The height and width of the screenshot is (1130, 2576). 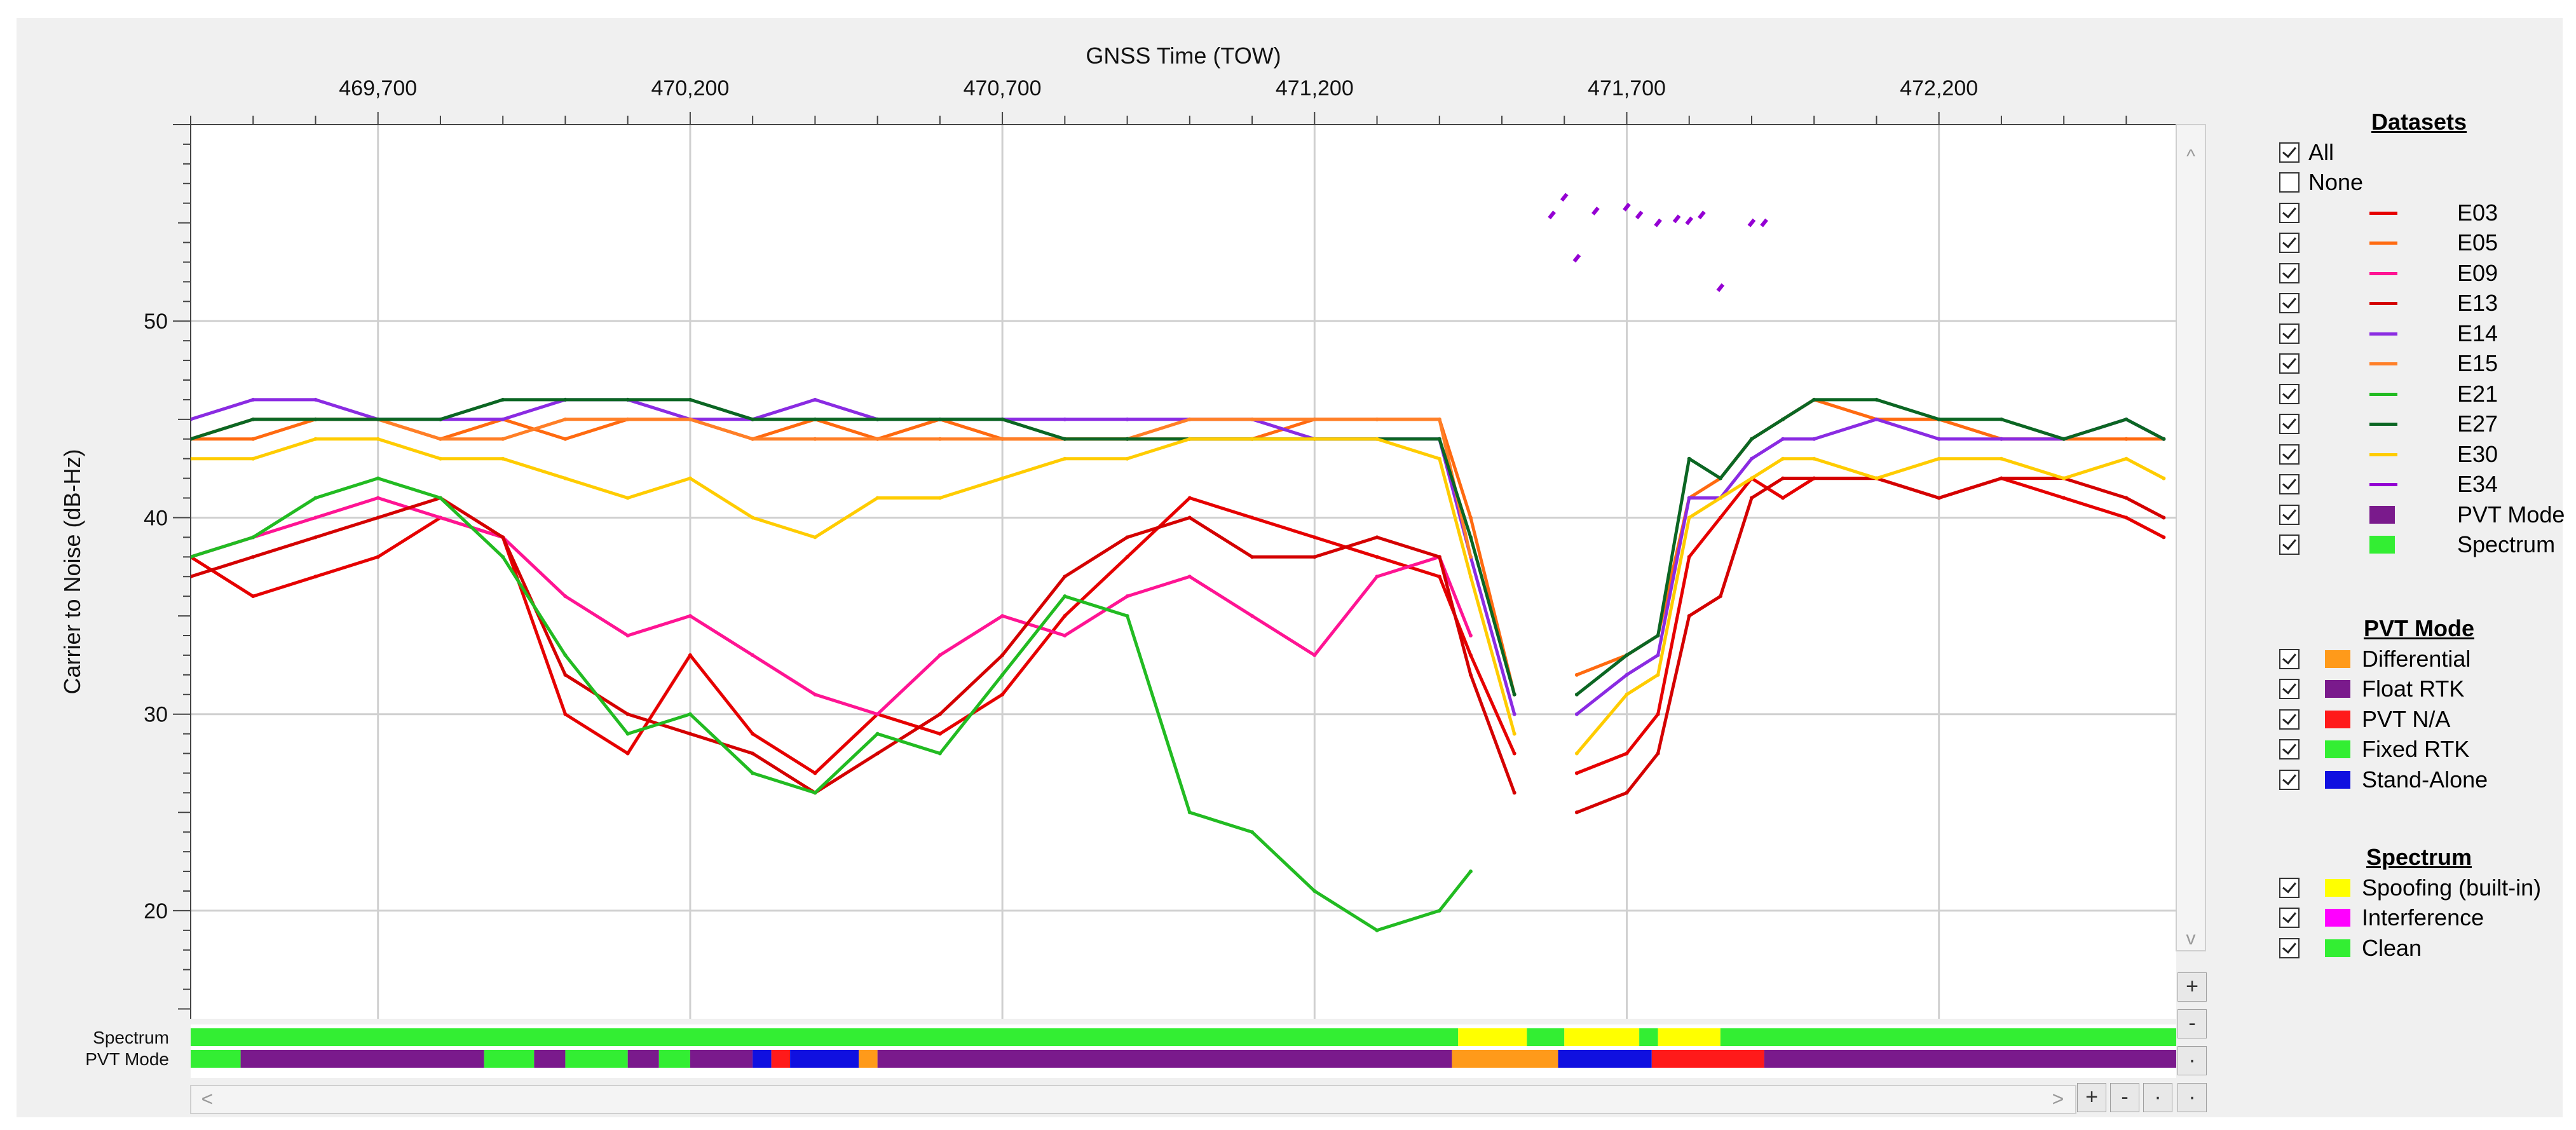 I want to click on legend-row-e21: E21, so click(x=2419, y=394).